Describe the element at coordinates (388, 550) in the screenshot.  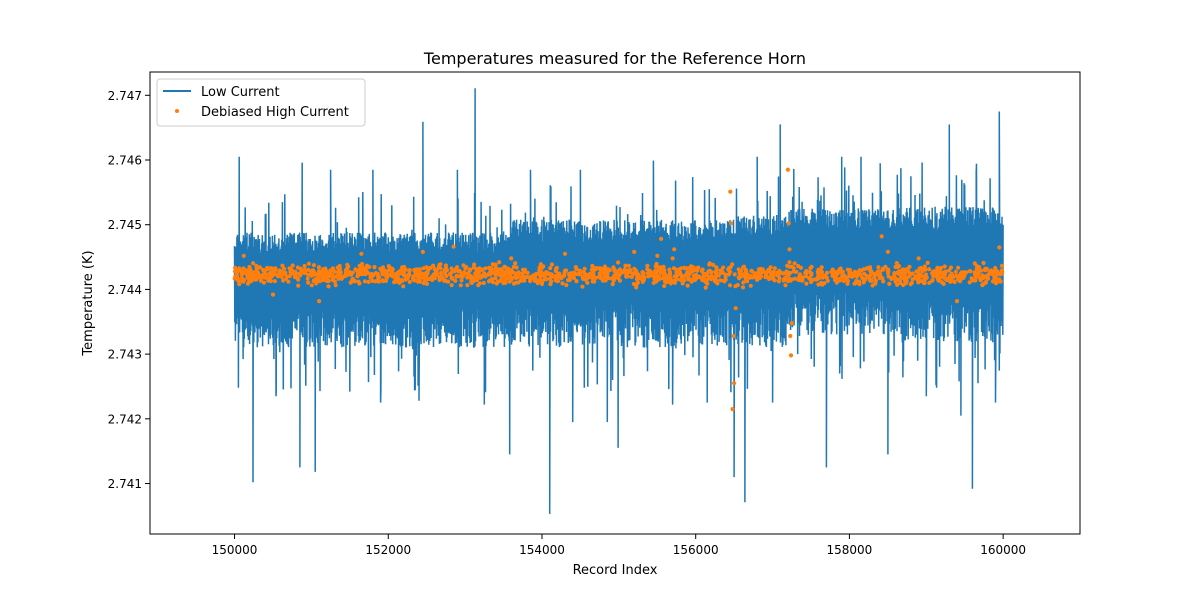
I see `x-tick-label: 152000` at that location.